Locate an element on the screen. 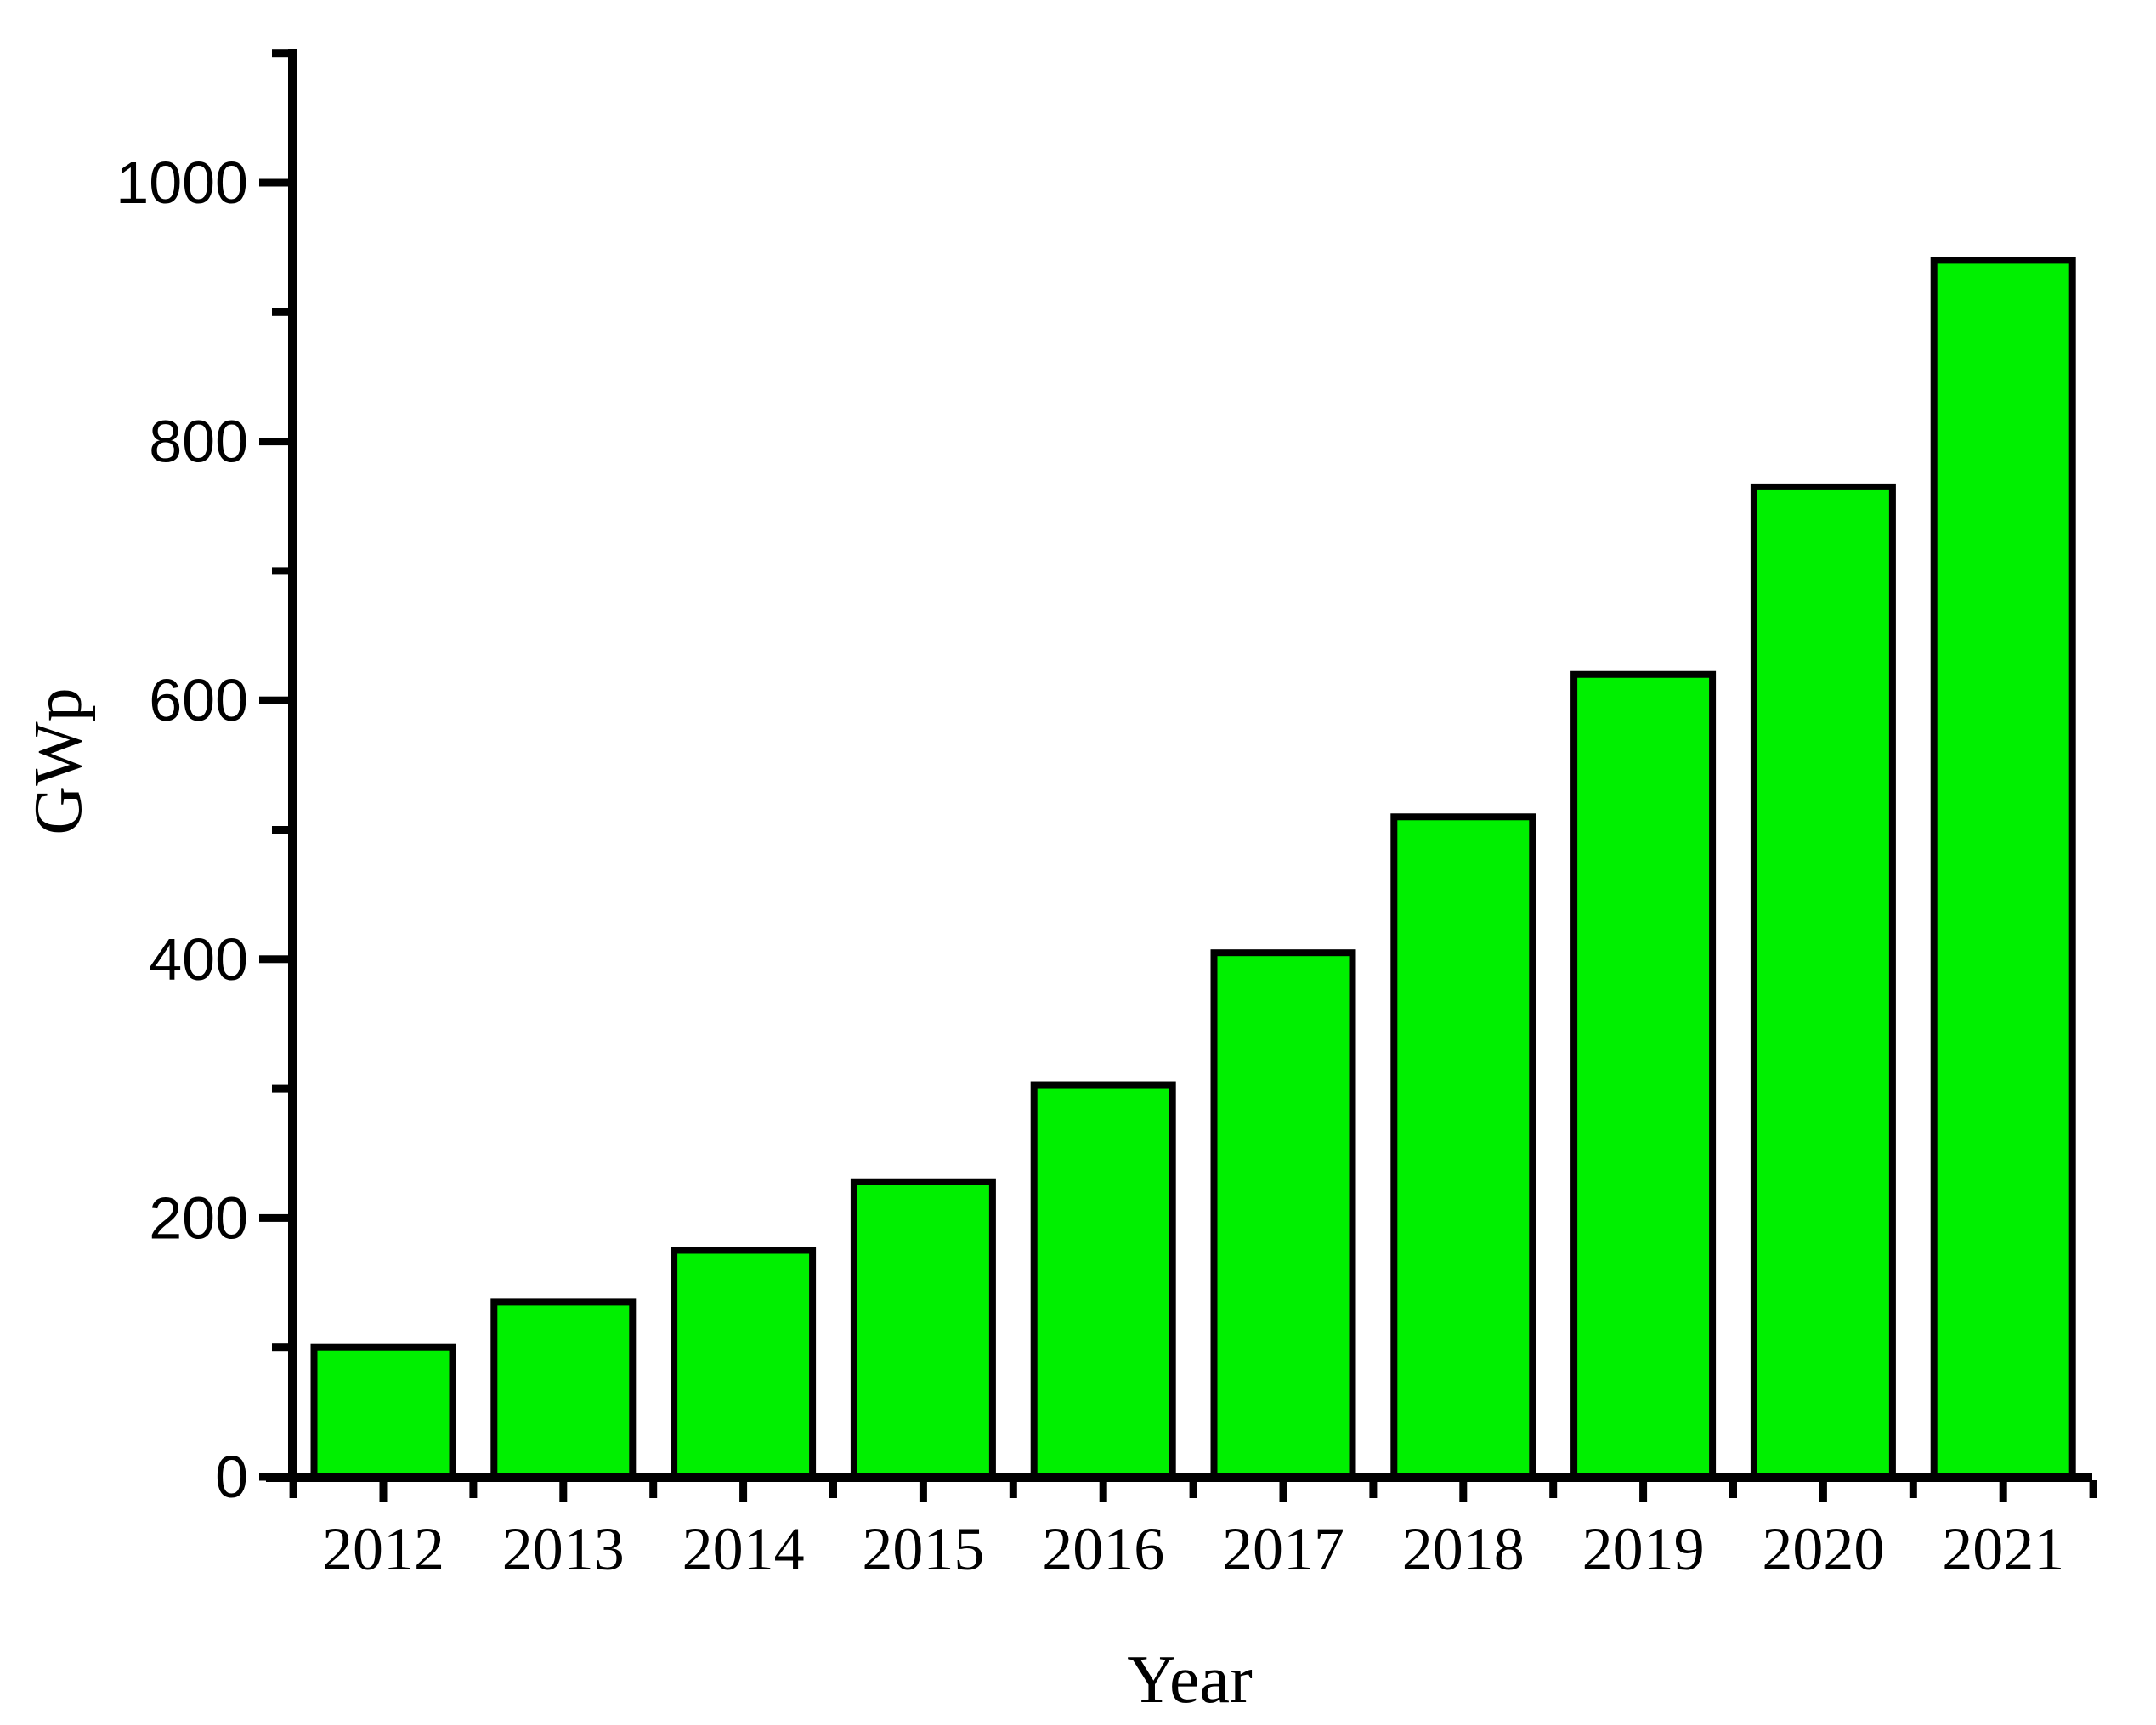  x-major-tick-2018 is located at coordinates (1463, 1491).